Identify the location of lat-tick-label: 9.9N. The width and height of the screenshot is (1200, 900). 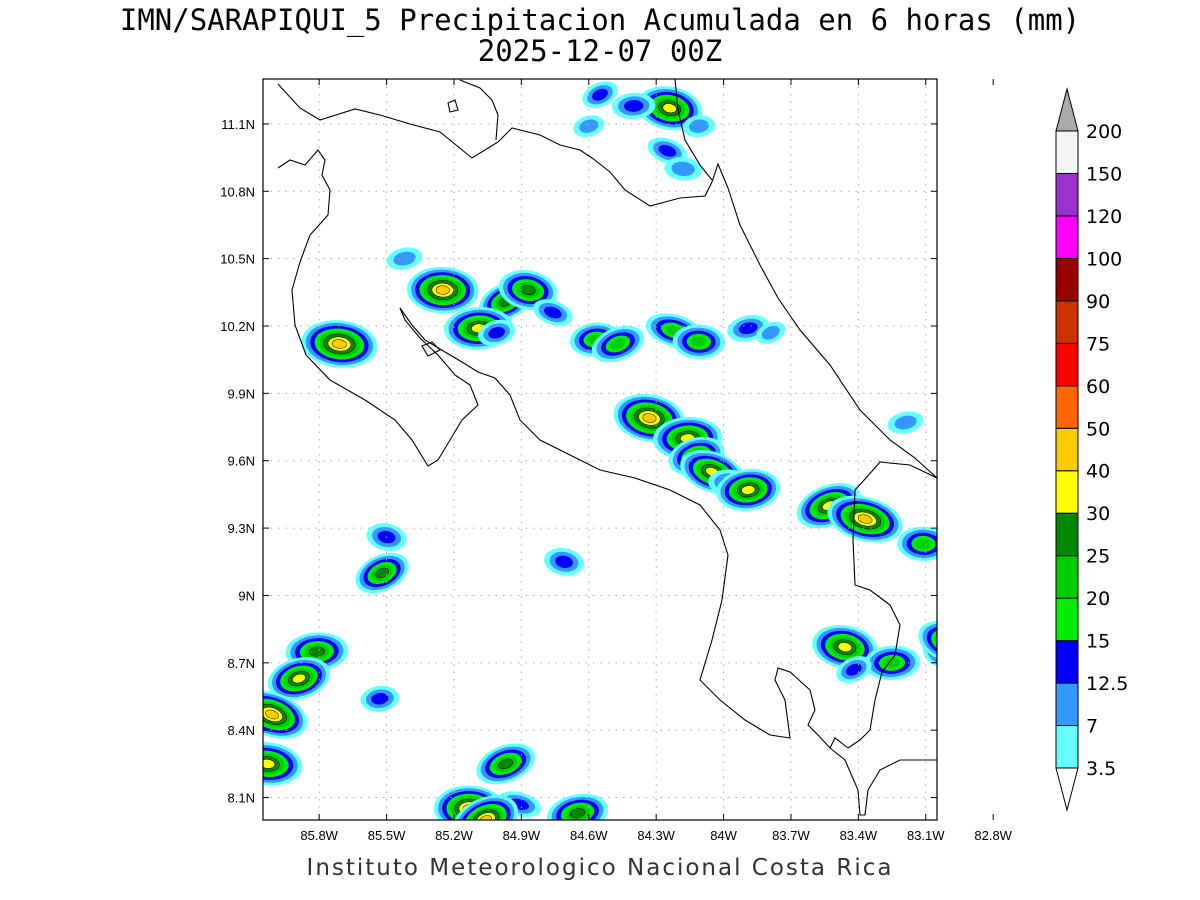
(241, 393).